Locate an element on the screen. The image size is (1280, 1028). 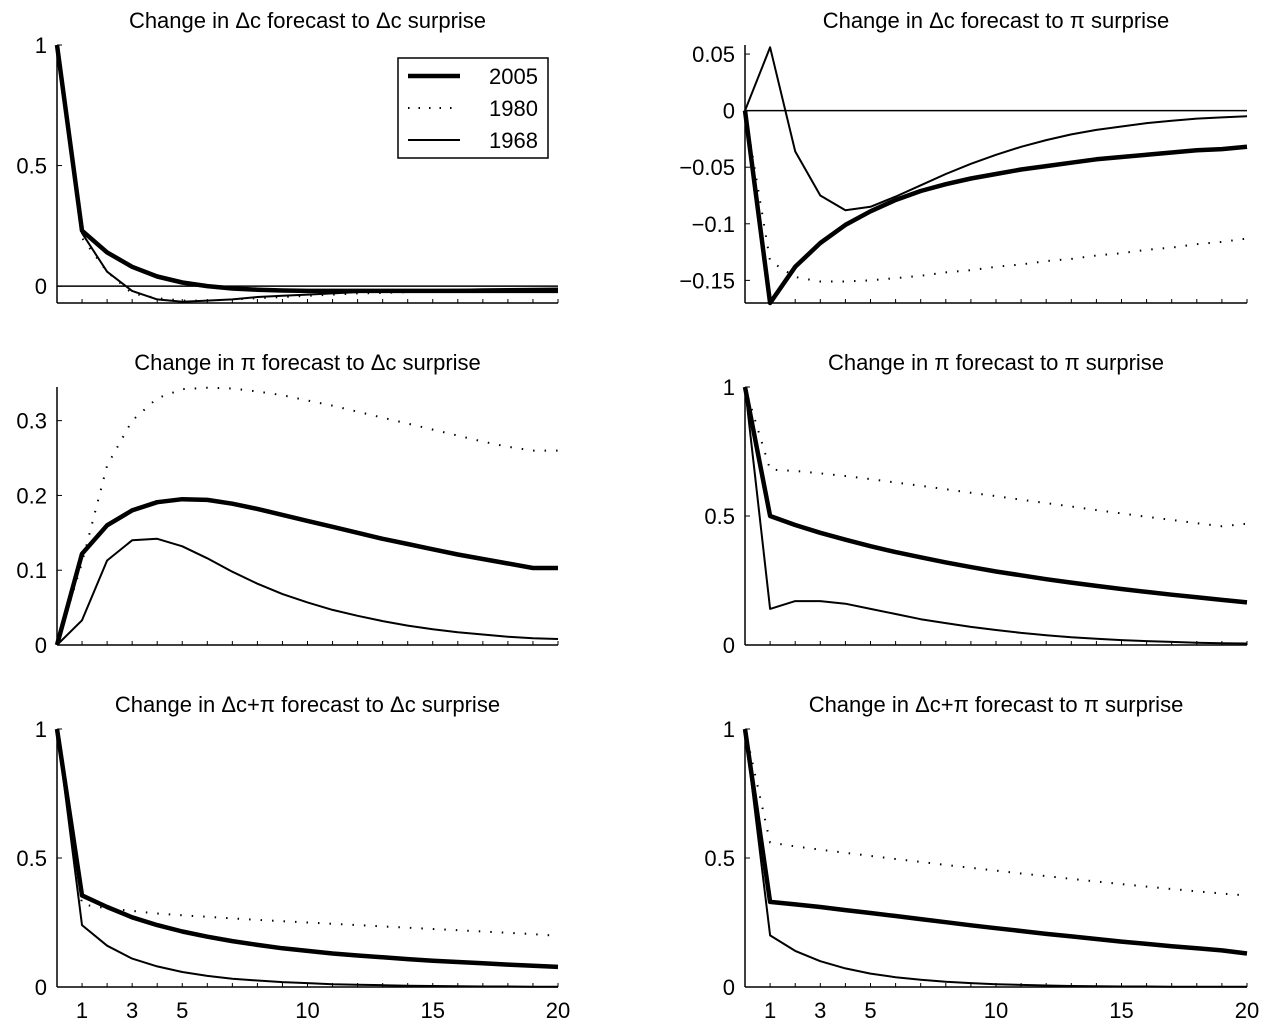
legend-label: 1968 is located at coordinates (513, 140).